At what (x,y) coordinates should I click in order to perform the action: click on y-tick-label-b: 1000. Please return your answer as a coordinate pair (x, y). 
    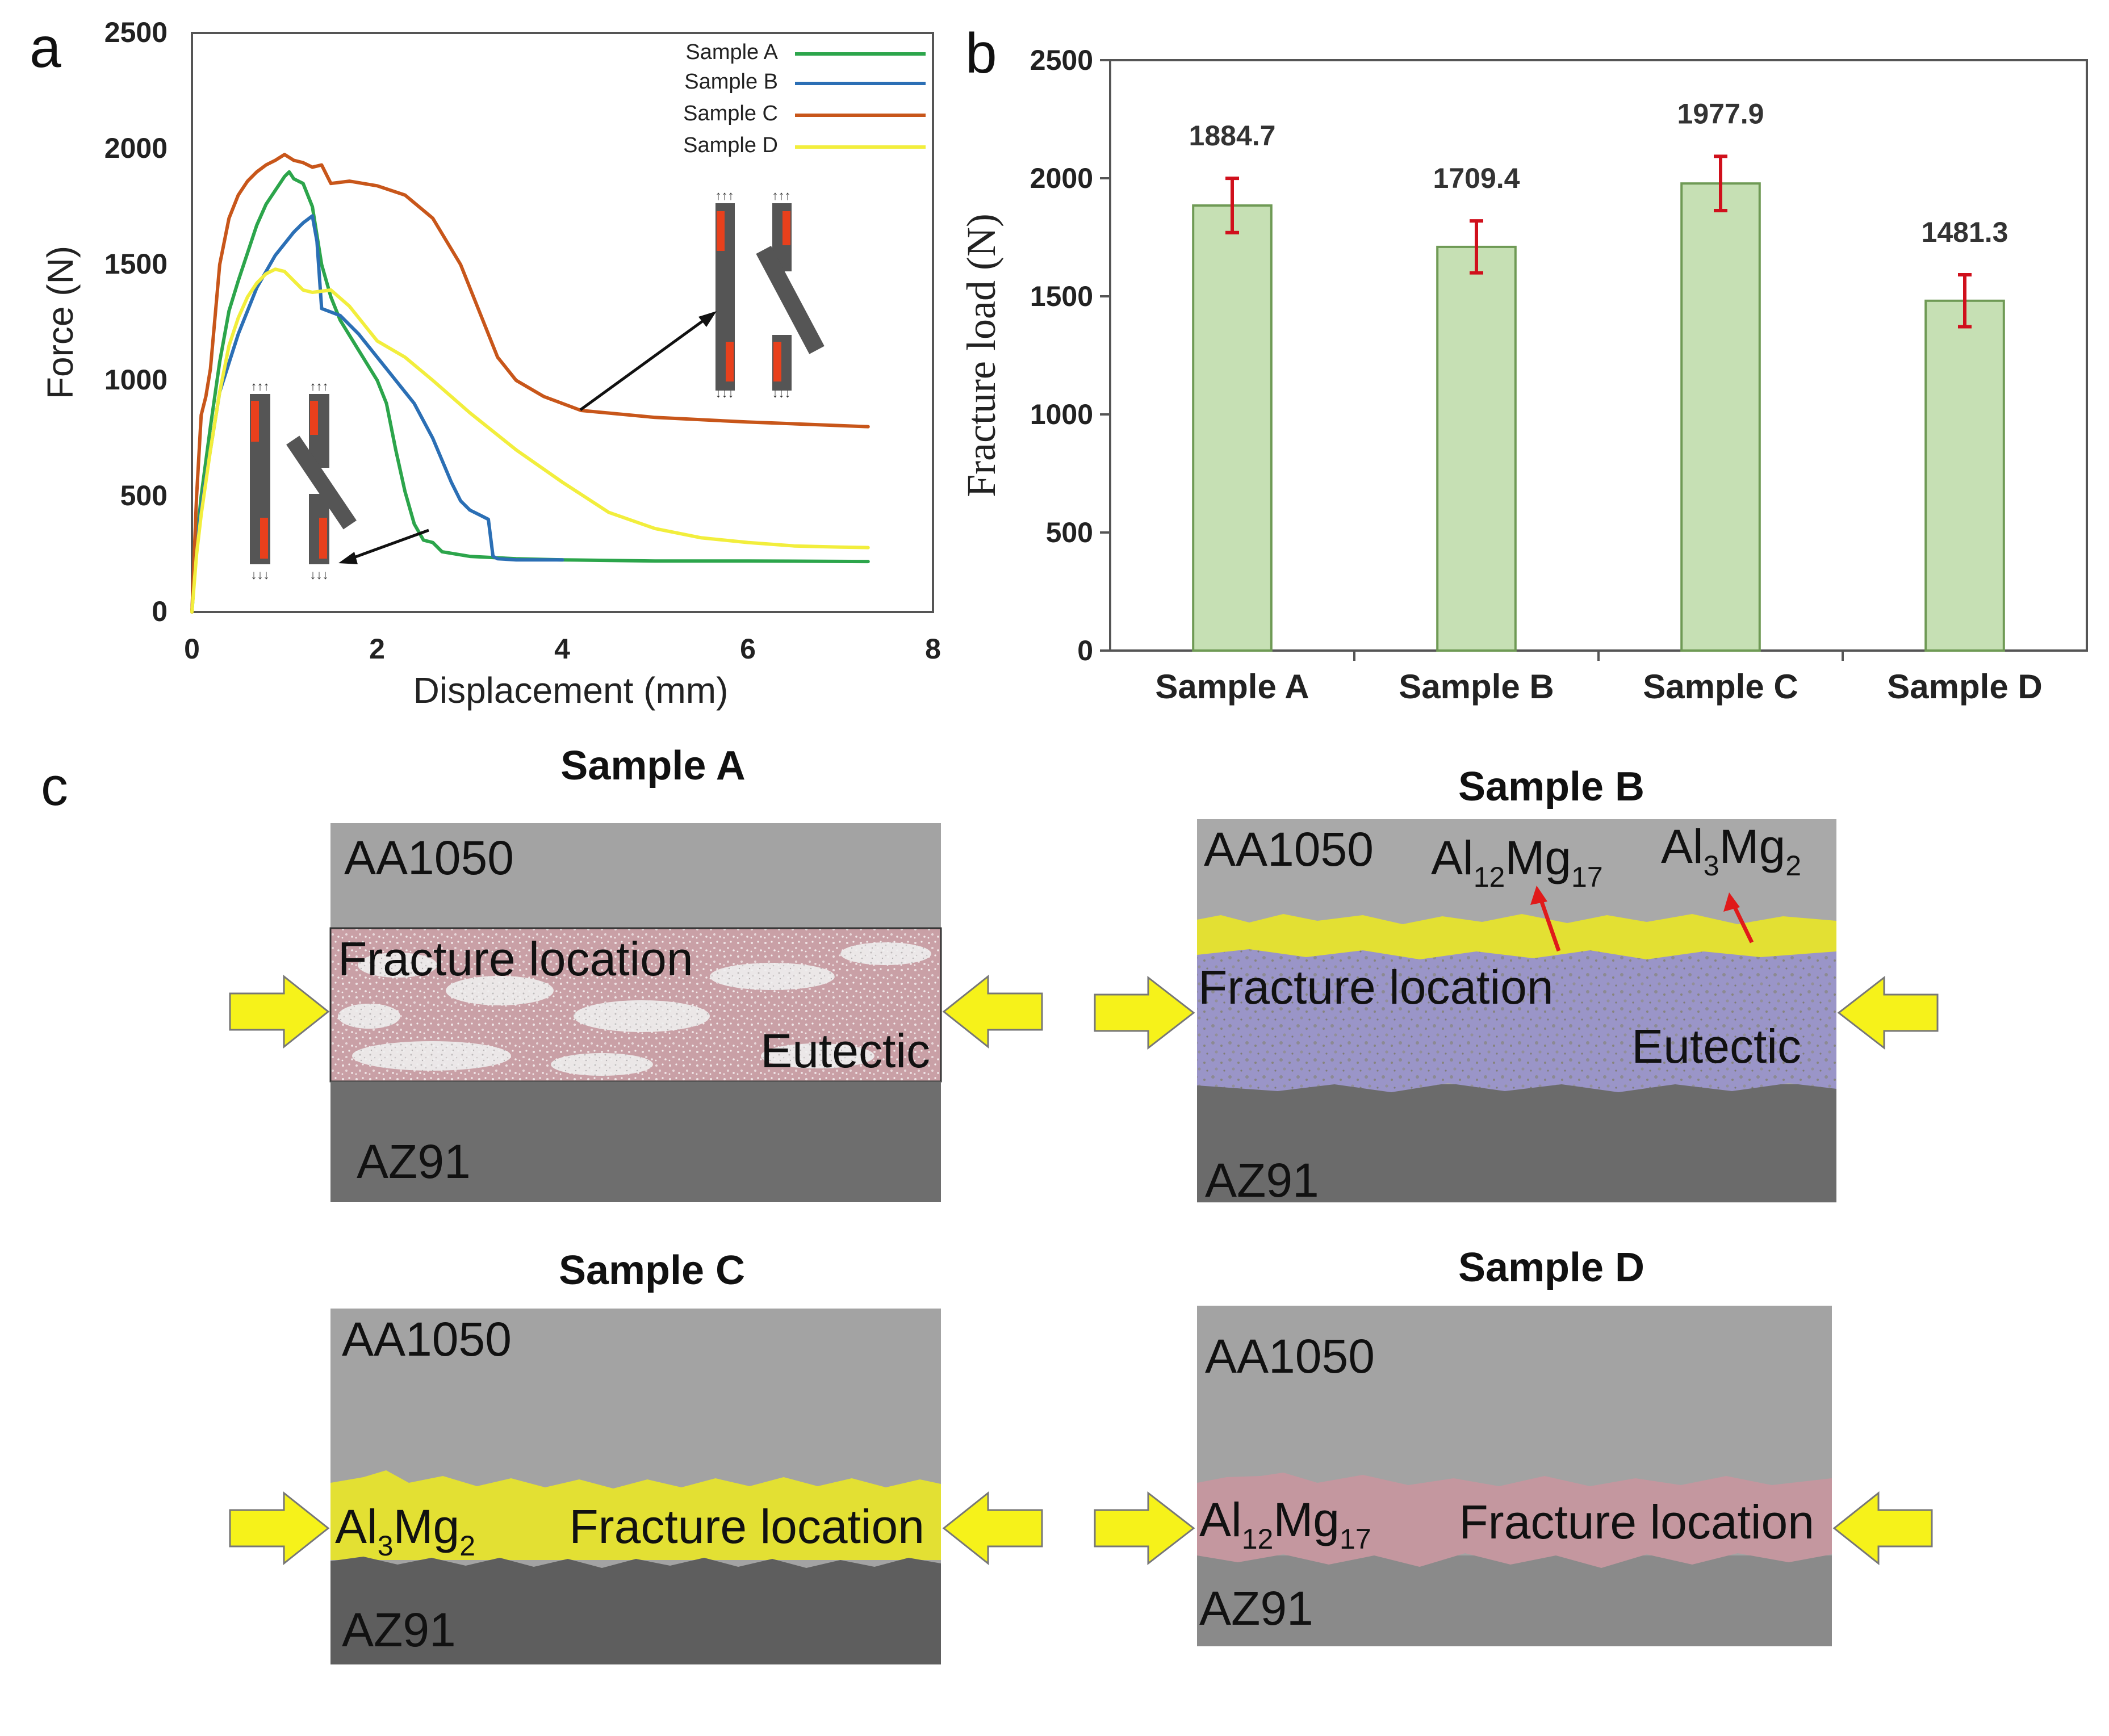
    Looking at the image, I should click on (1061, 414).